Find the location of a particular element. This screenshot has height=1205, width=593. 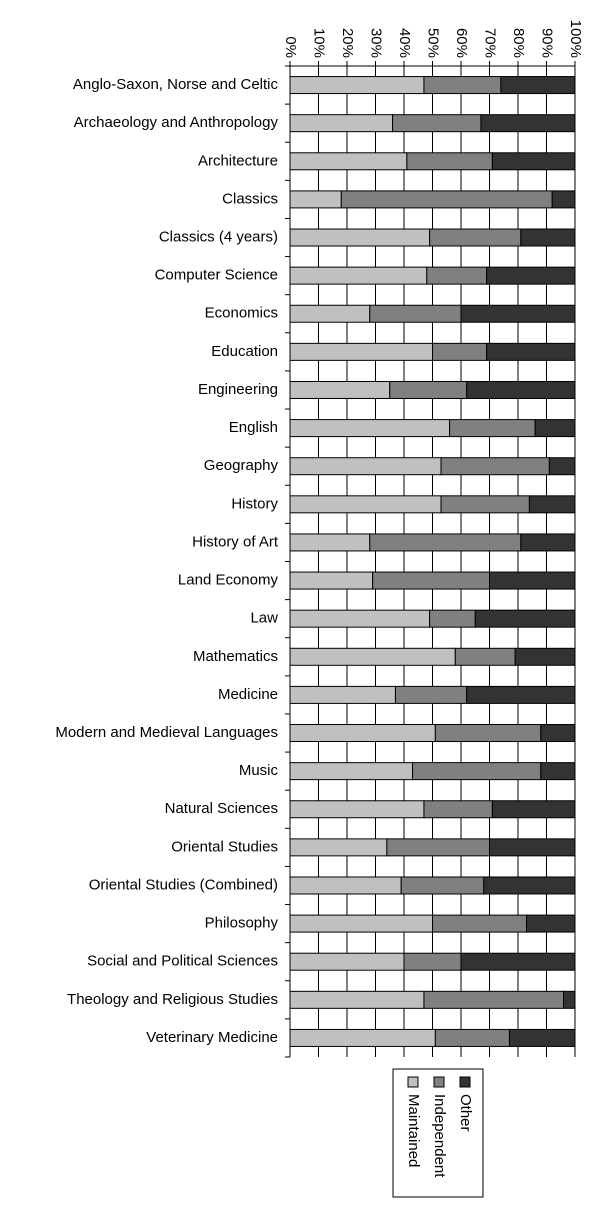

tick-label: 100% is located at coordinates (575, 39).